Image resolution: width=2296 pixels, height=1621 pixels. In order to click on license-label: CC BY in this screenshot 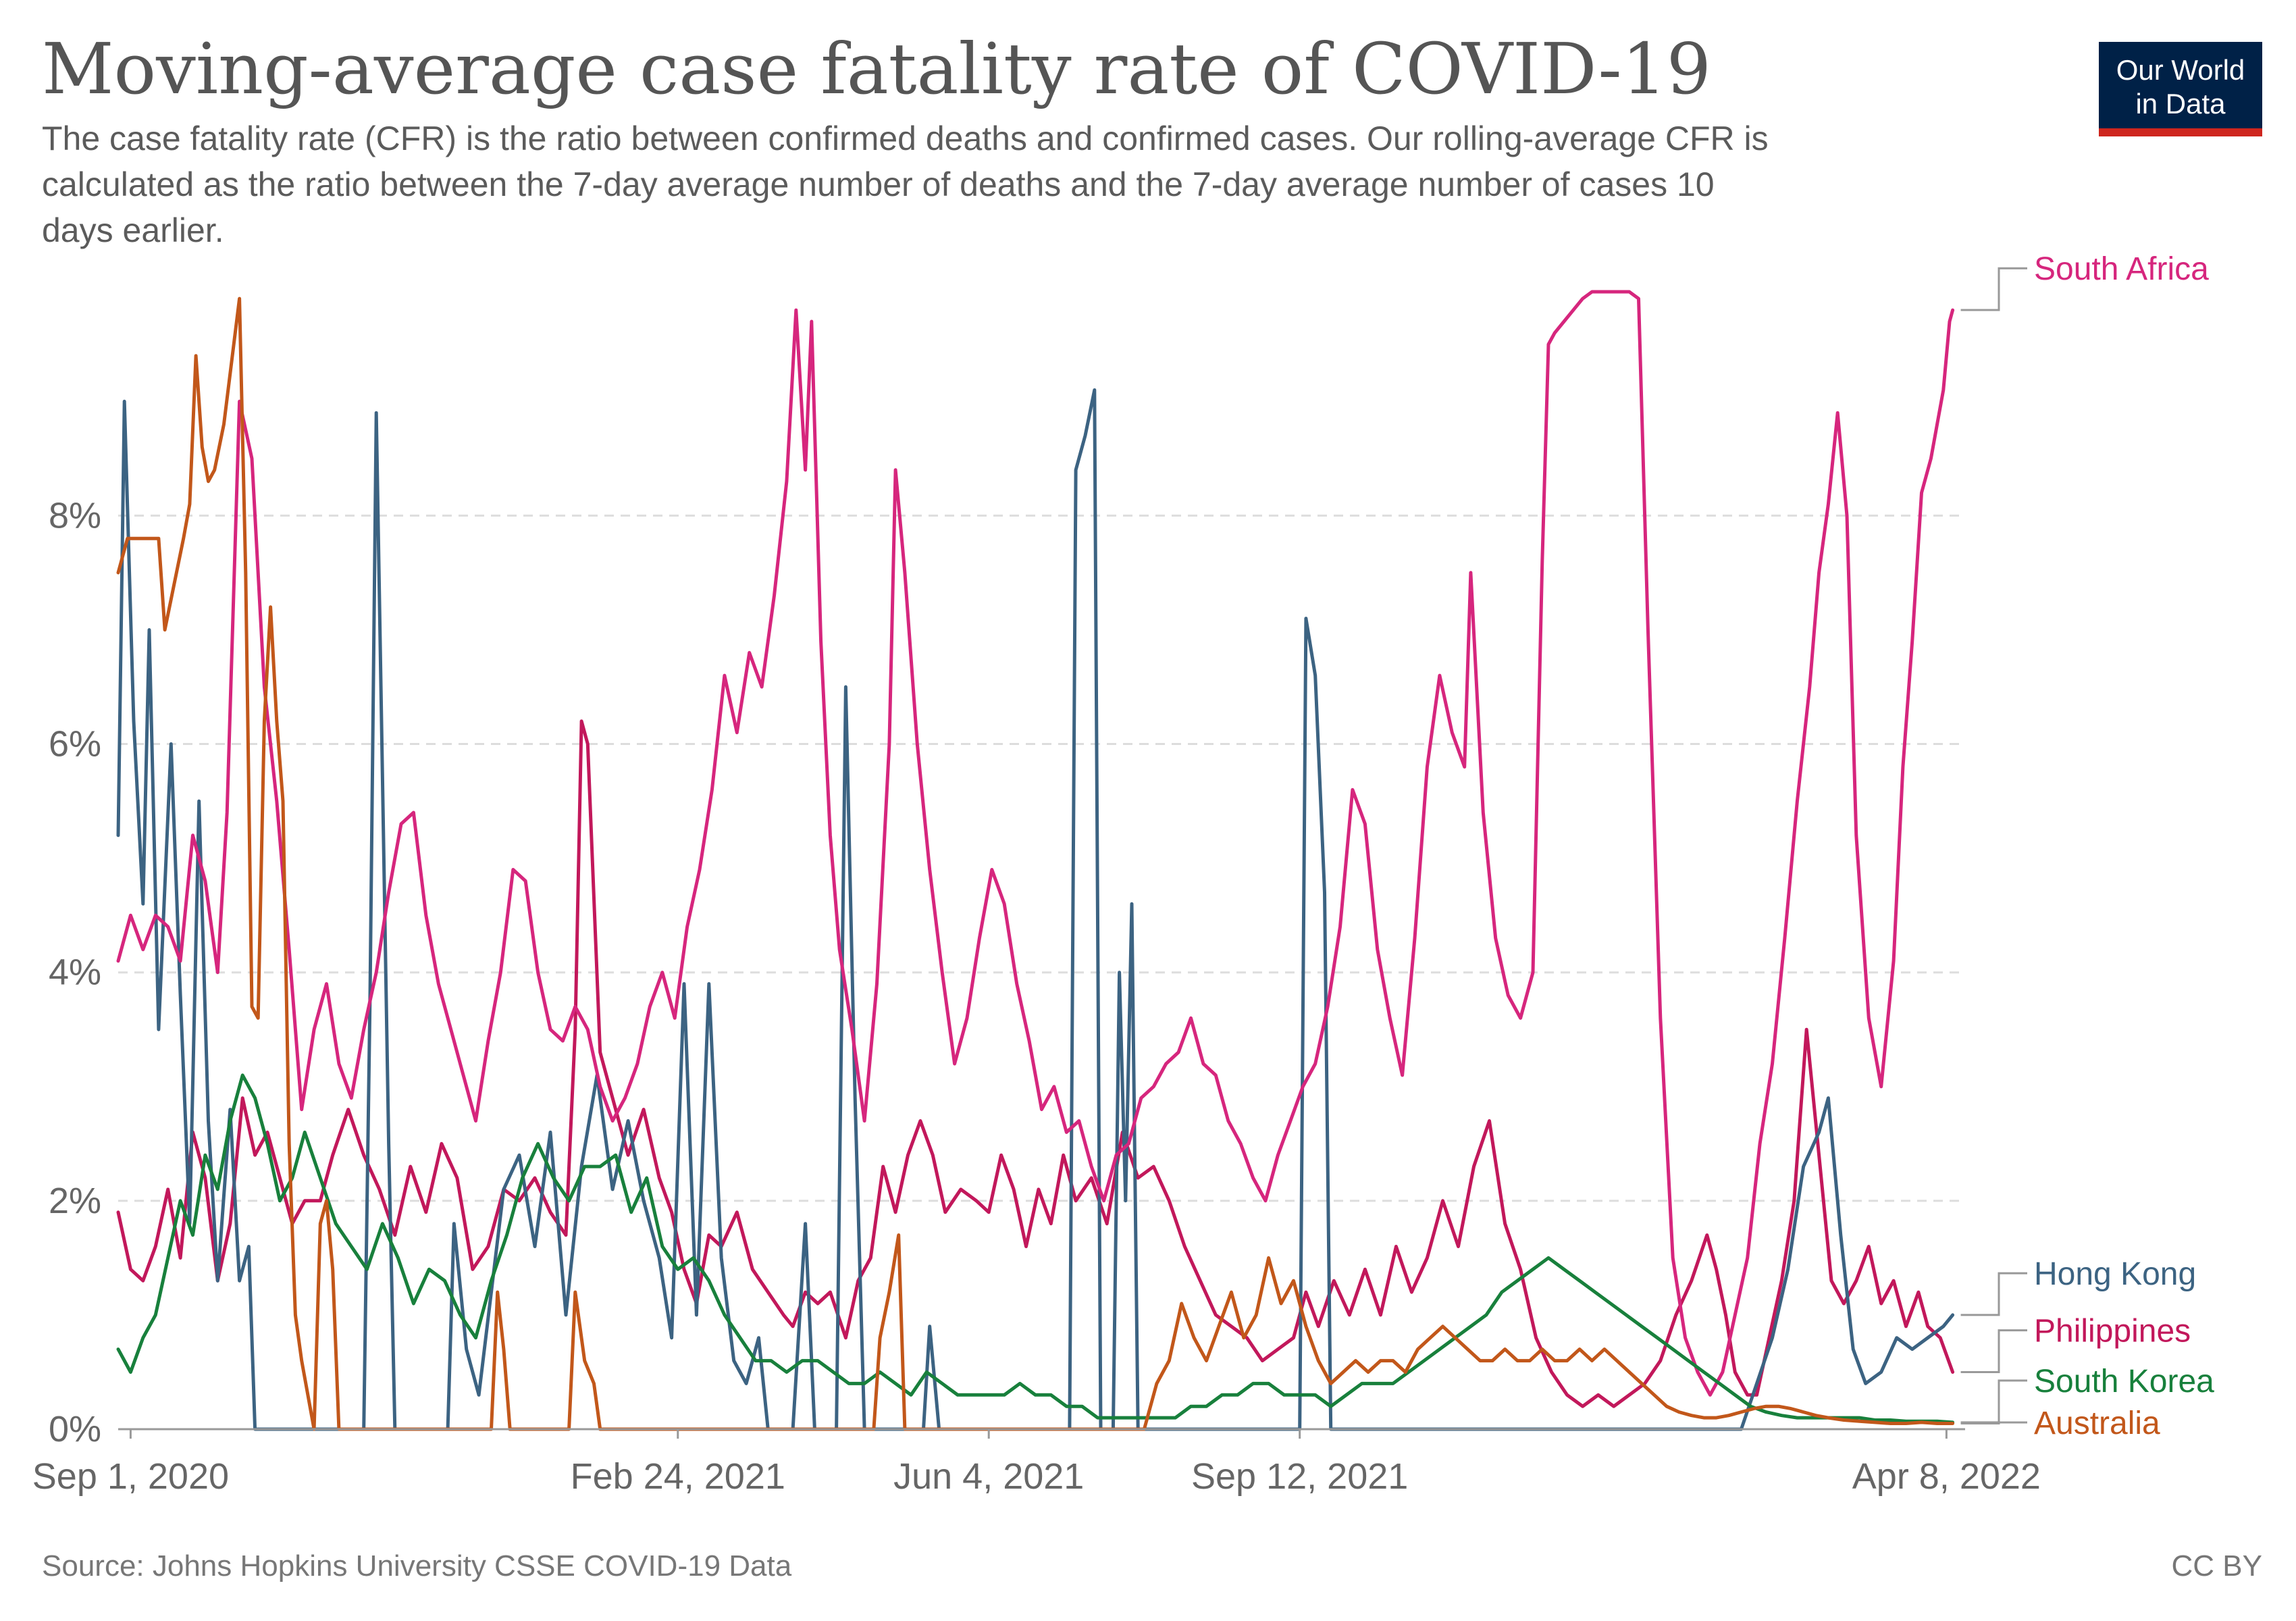, I will do `click(2217, 1566)`.